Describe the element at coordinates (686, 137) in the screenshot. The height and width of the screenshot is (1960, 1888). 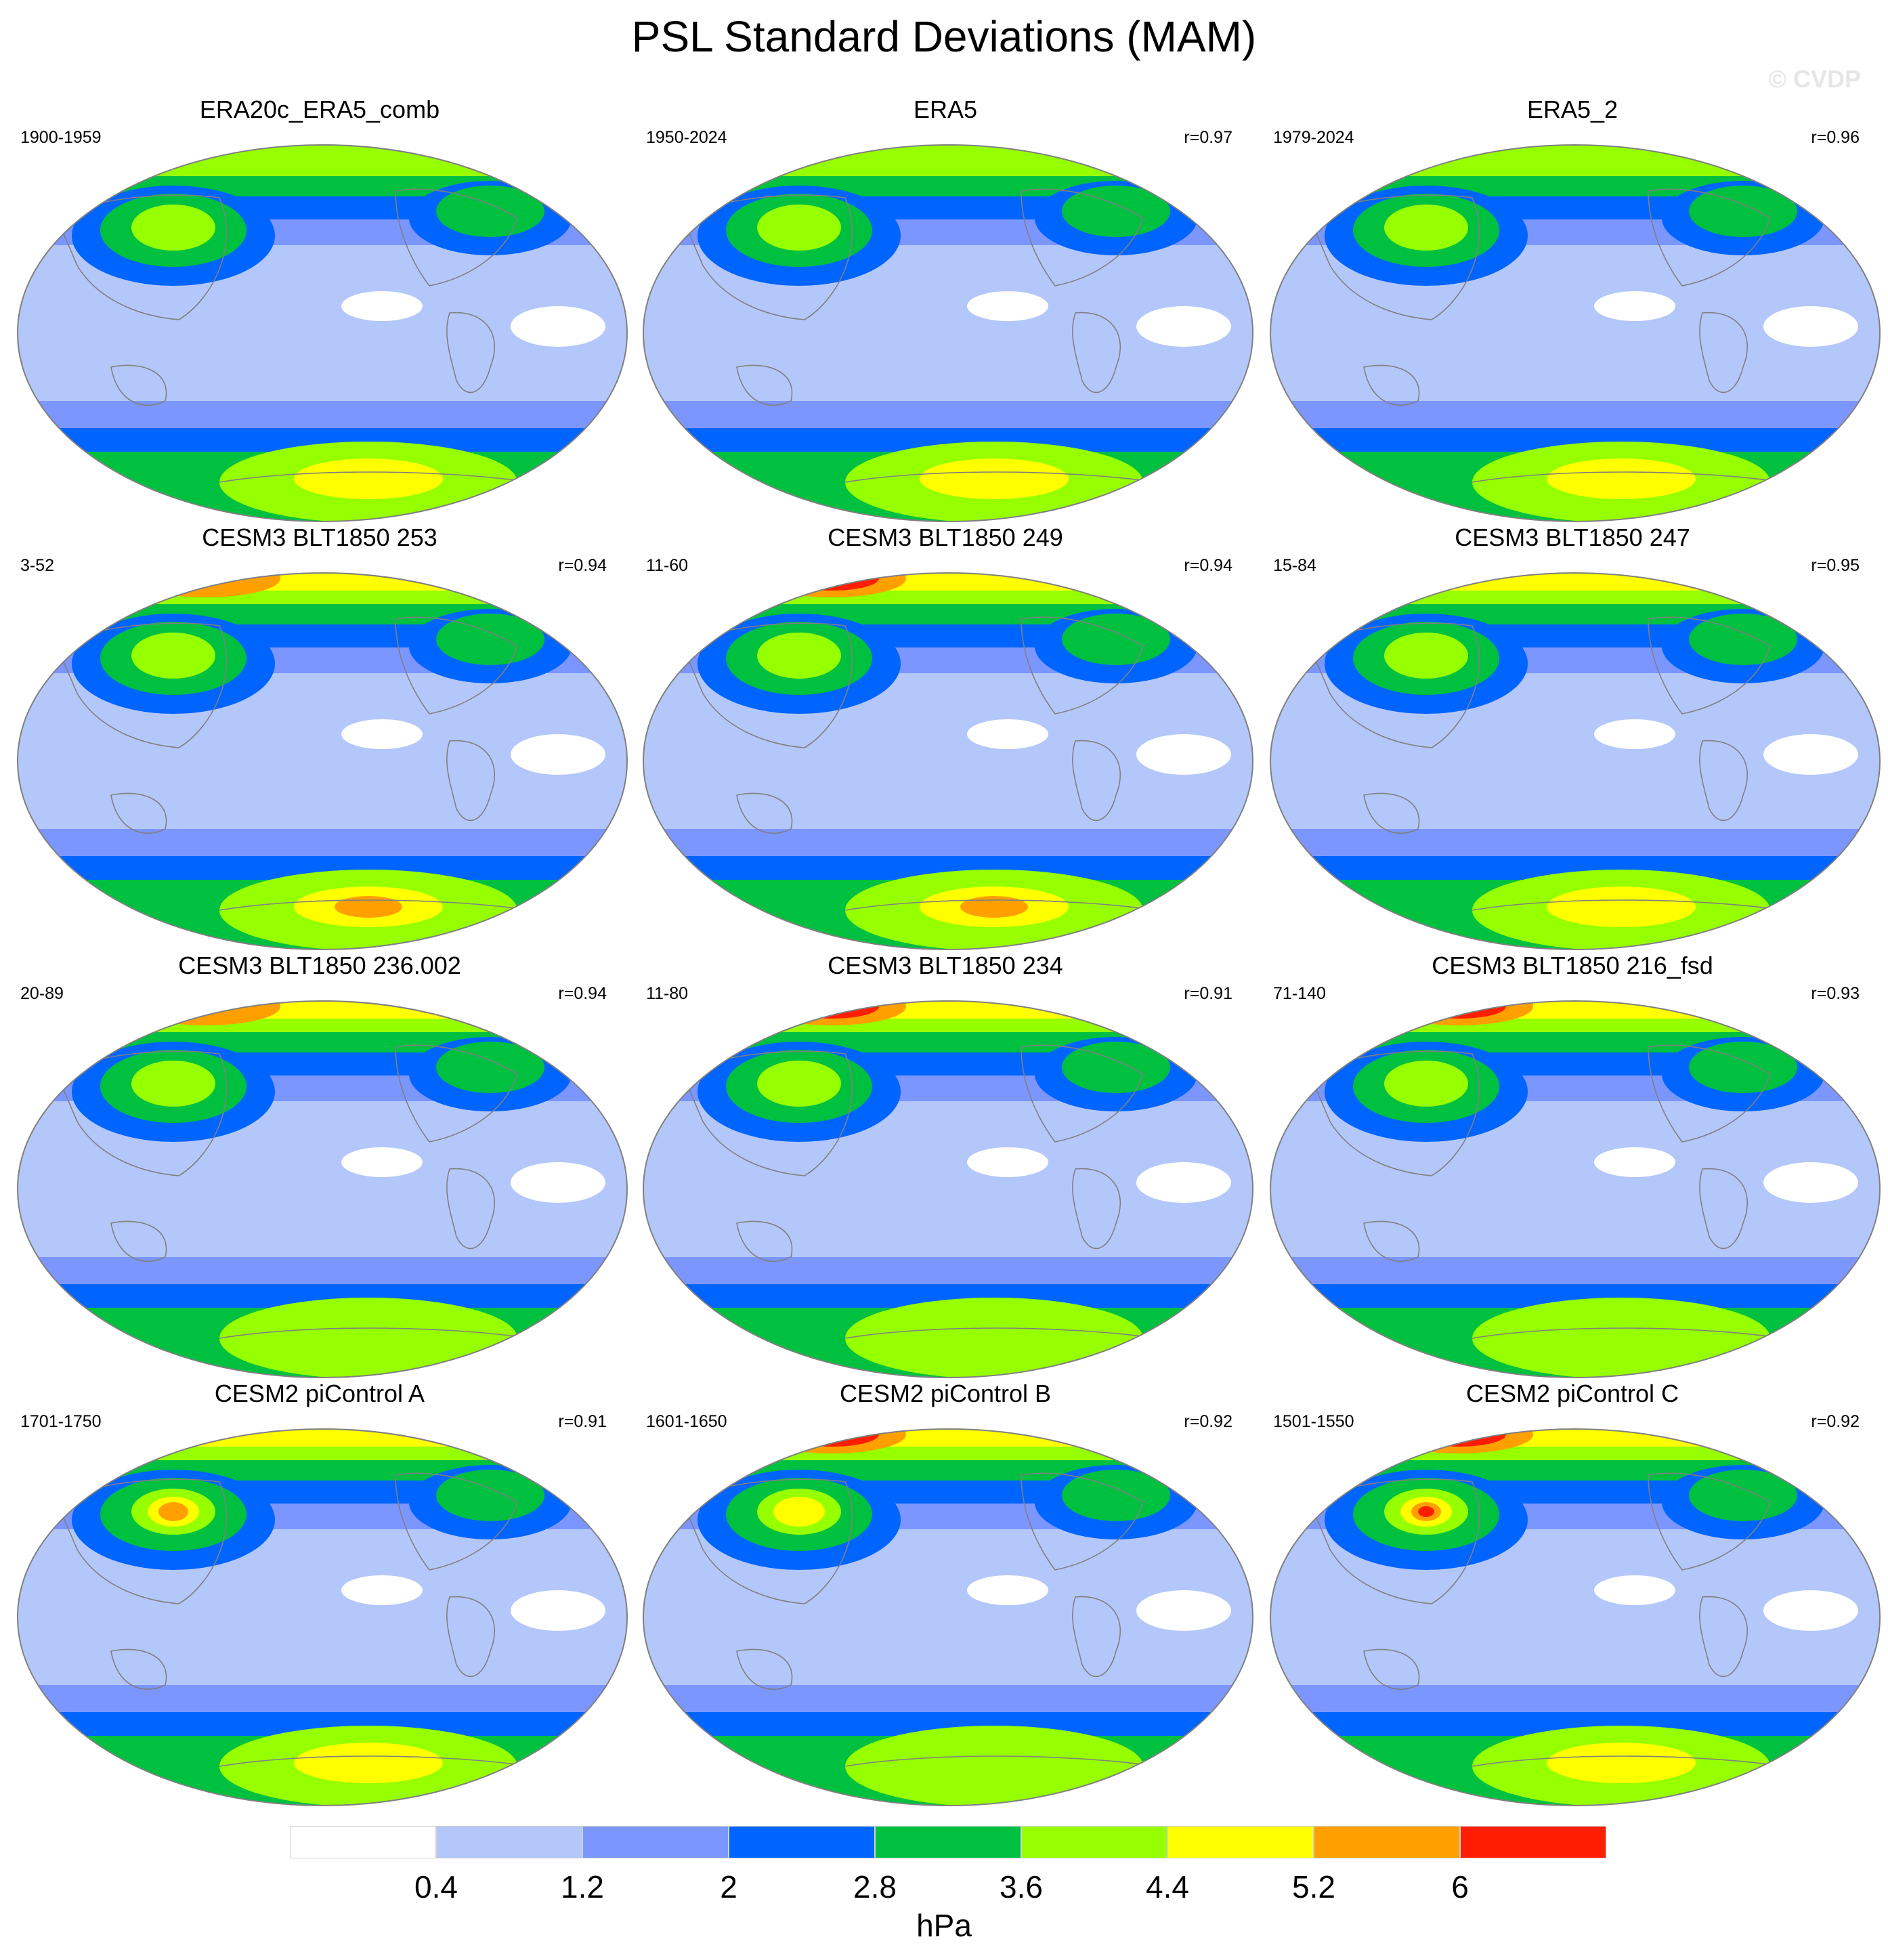
I see `panel-period: 1950-2024` at that location.